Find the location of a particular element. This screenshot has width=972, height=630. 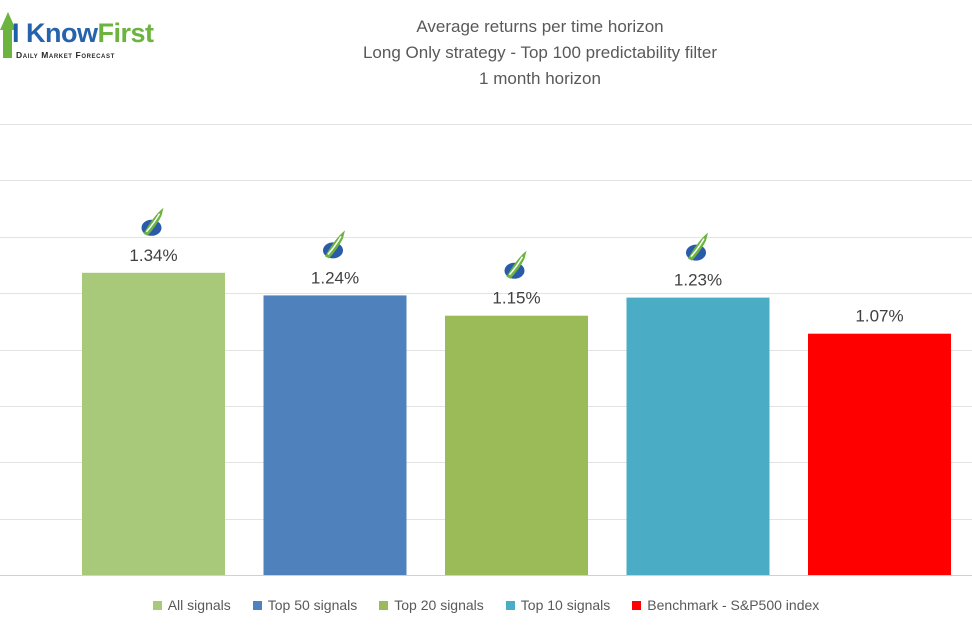

logo-wordmark-first: First is located at coordinates (126, 33).